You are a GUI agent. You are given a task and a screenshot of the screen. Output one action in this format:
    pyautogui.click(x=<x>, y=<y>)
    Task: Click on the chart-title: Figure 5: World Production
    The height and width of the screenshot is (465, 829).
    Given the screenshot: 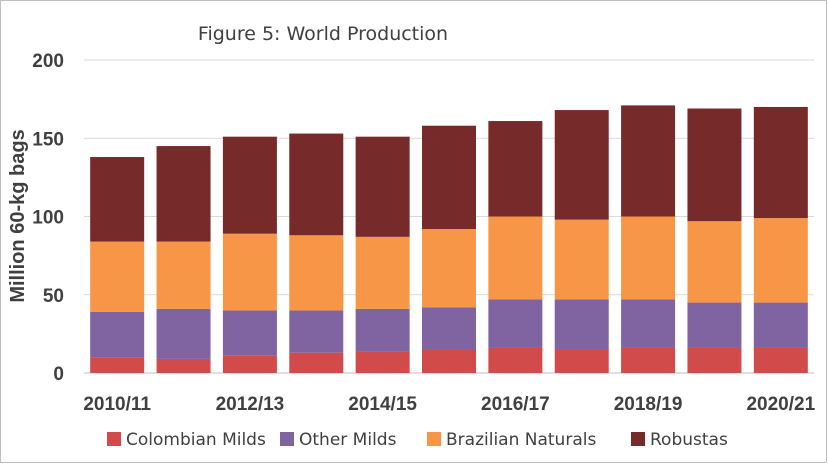 What is the action you would take?
    pyautogui.click(x=323, y=34)
    